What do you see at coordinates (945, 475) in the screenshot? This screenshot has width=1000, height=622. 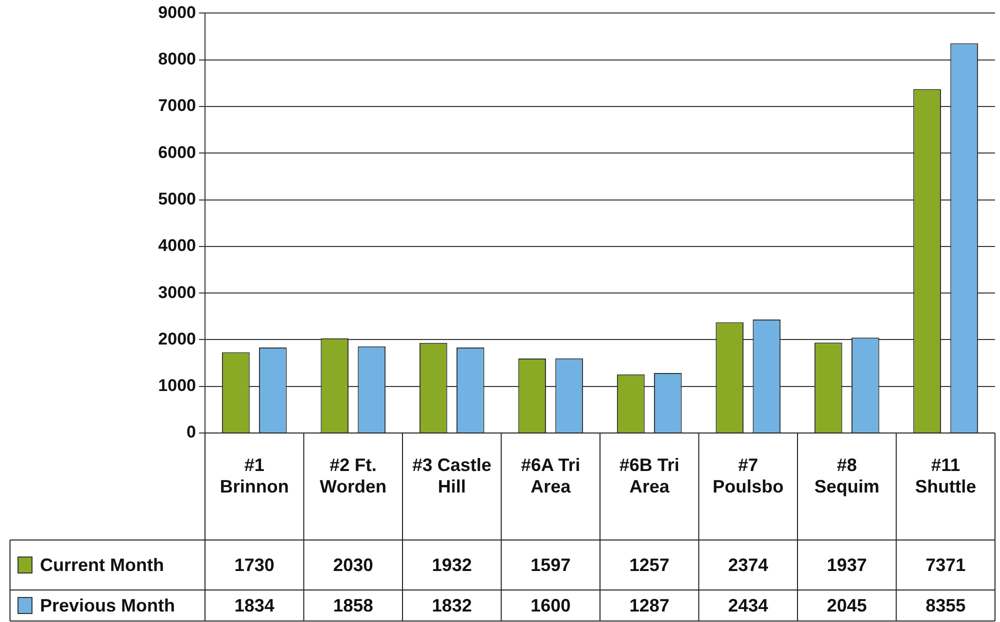 I see `x-tick-label: #11 Shuttle` at bounding box center [945, 475].